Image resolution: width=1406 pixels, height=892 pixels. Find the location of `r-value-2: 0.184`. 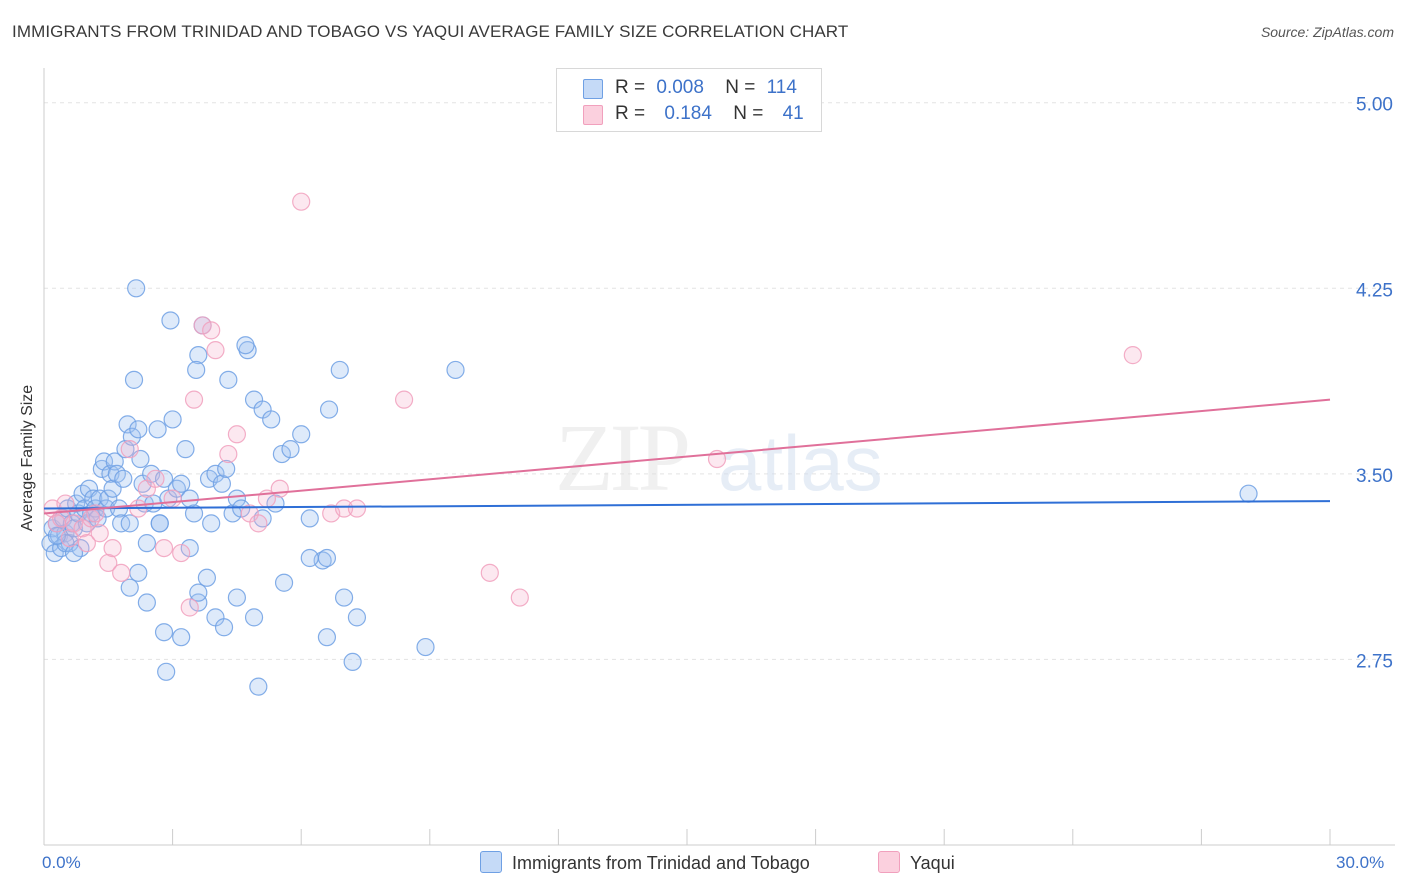

r-value-2: 0.184 is located at coordinates (688, 113).